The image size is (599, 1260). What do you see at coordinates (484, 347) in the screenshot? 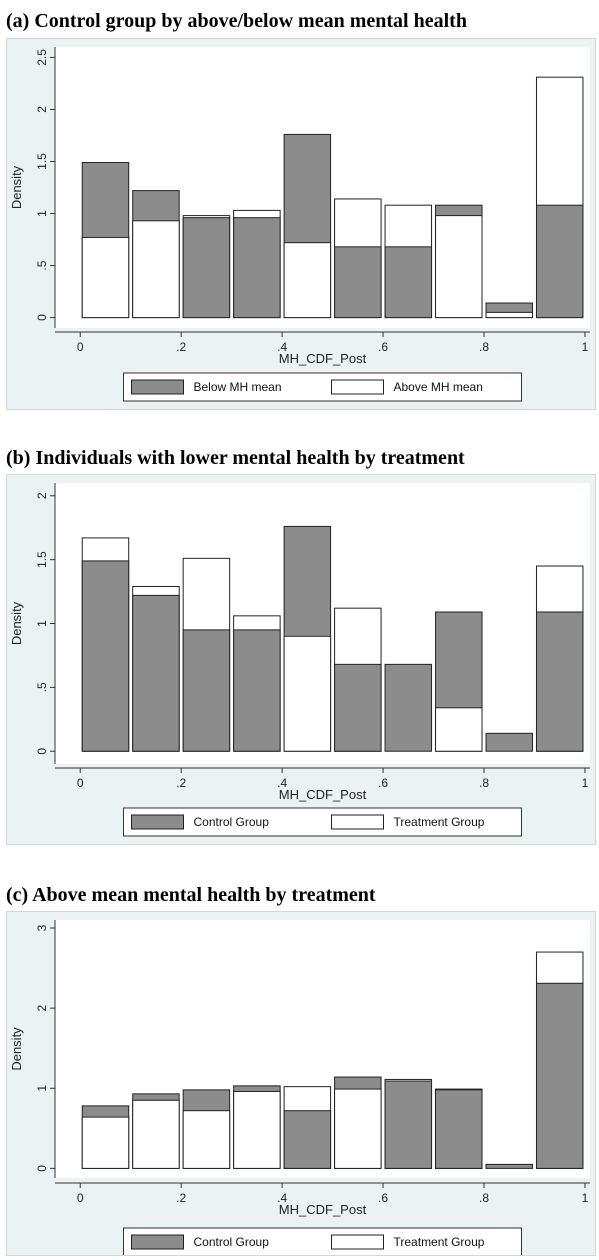
I see `panel-a-x-tick-label: .8` at bounding box center [484, 347].